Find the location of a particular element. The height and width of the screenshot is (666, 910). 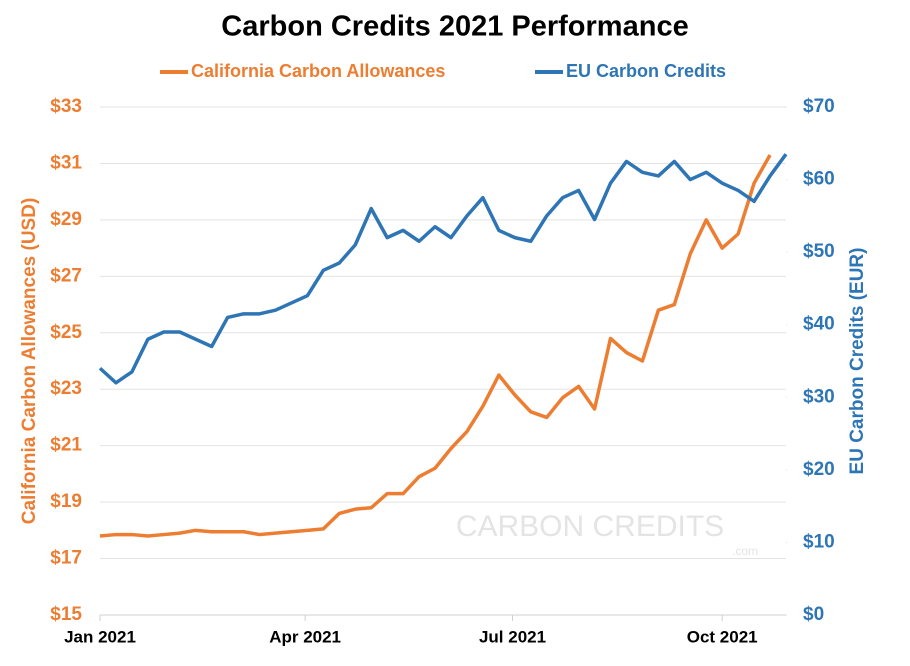

x-tick-label: Jul 2021 is located at coordinates (512, 636).